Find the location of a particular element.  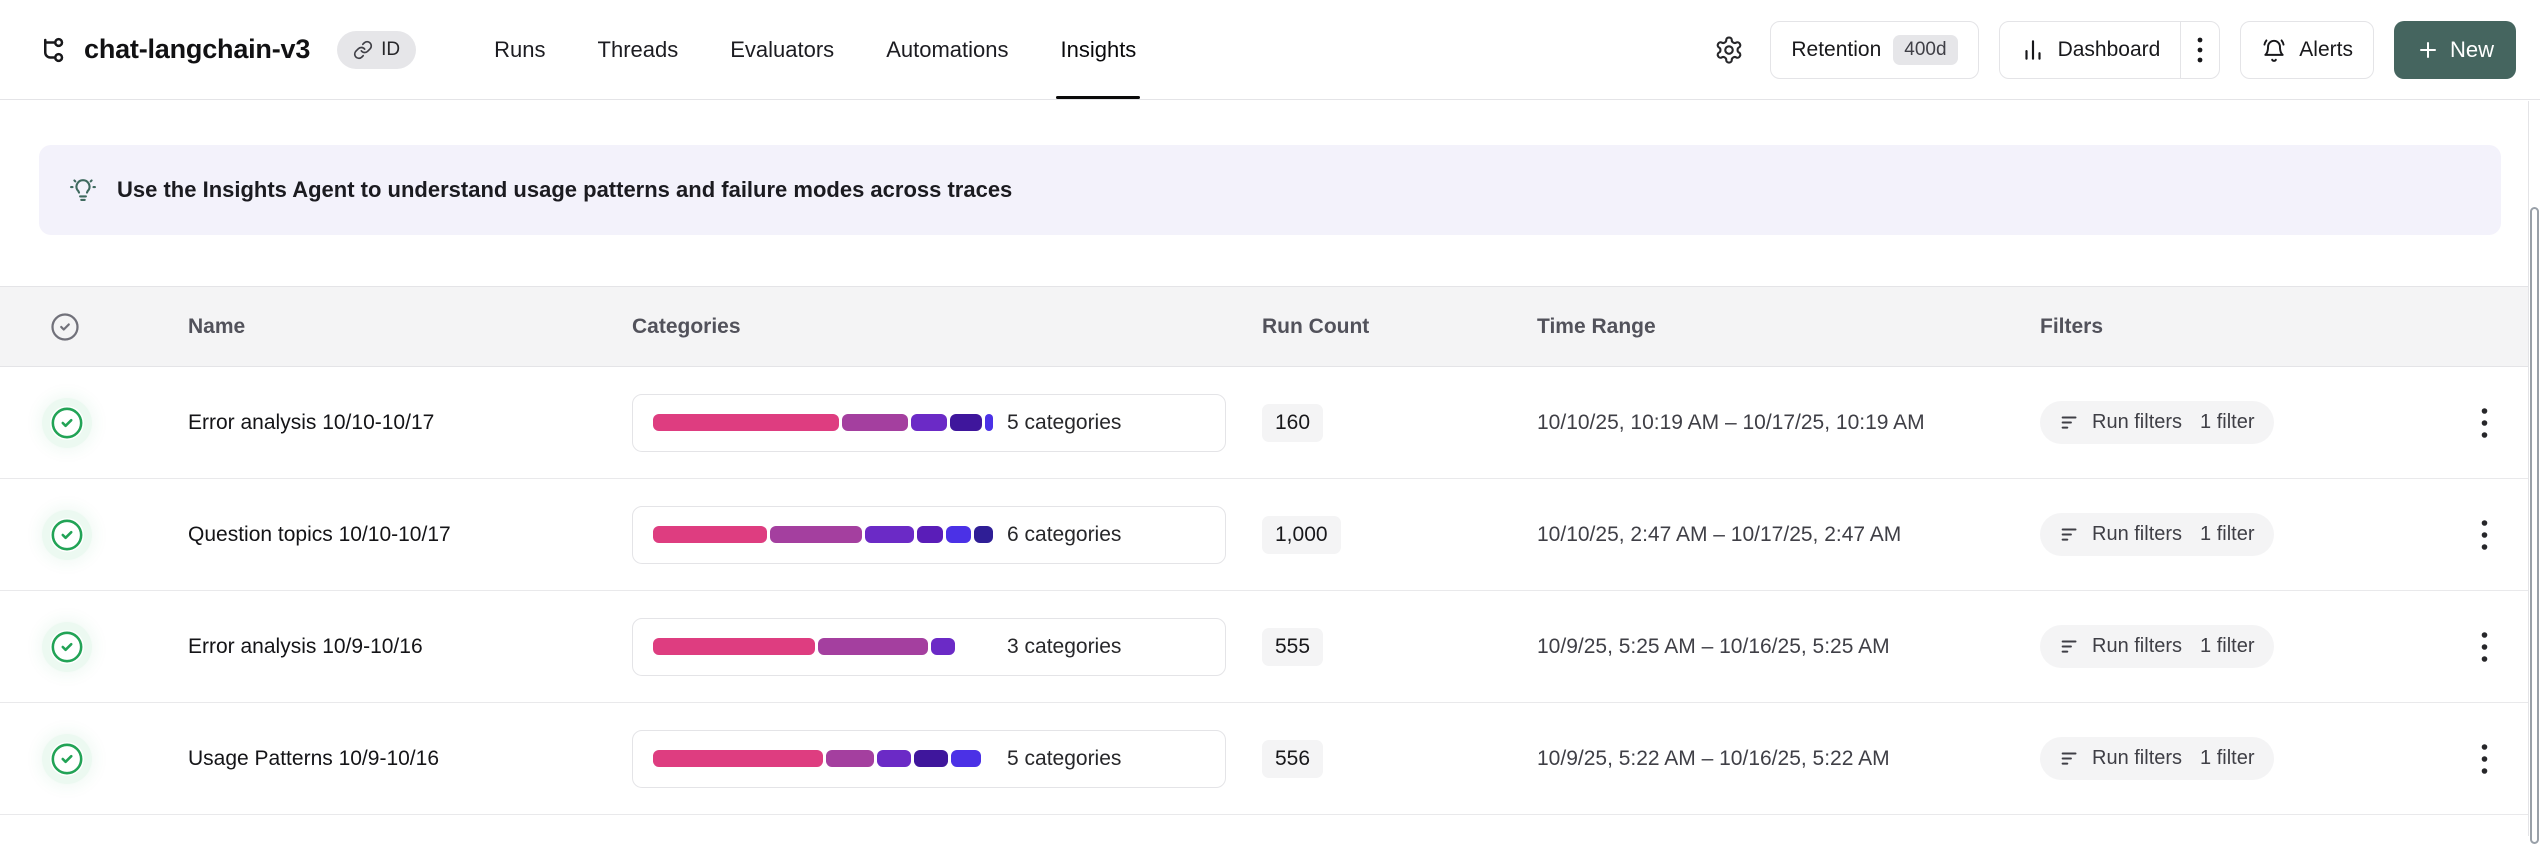

run-count-cell: 556 is located at coordinates (1399, 758).